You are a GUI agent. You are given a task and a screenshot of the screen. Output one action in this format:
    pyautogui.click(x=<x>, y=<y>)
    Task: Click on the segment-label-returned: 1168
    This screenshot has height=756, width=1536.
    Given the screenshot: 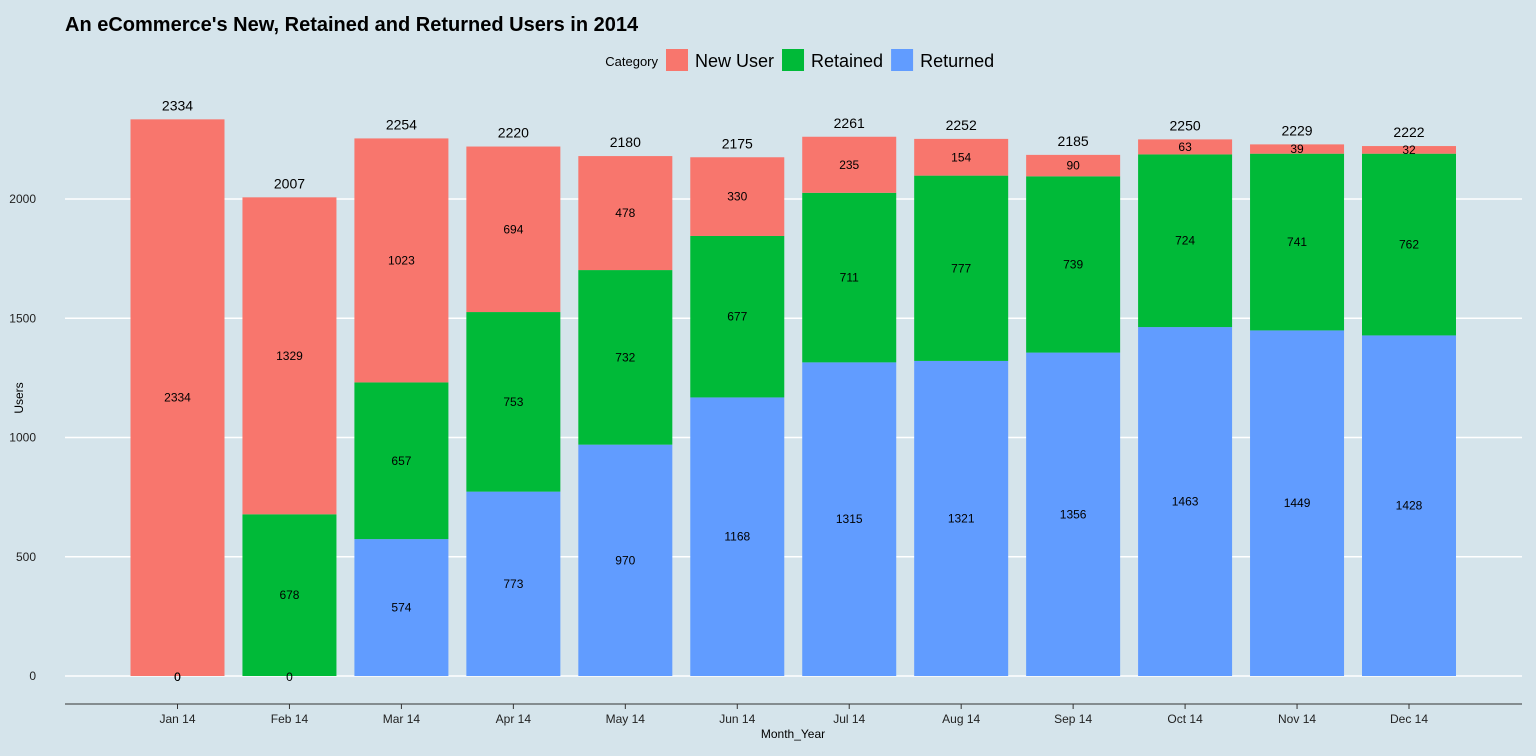 What is the action you would take?
    pyautogui.click(x=737, y=537)
    